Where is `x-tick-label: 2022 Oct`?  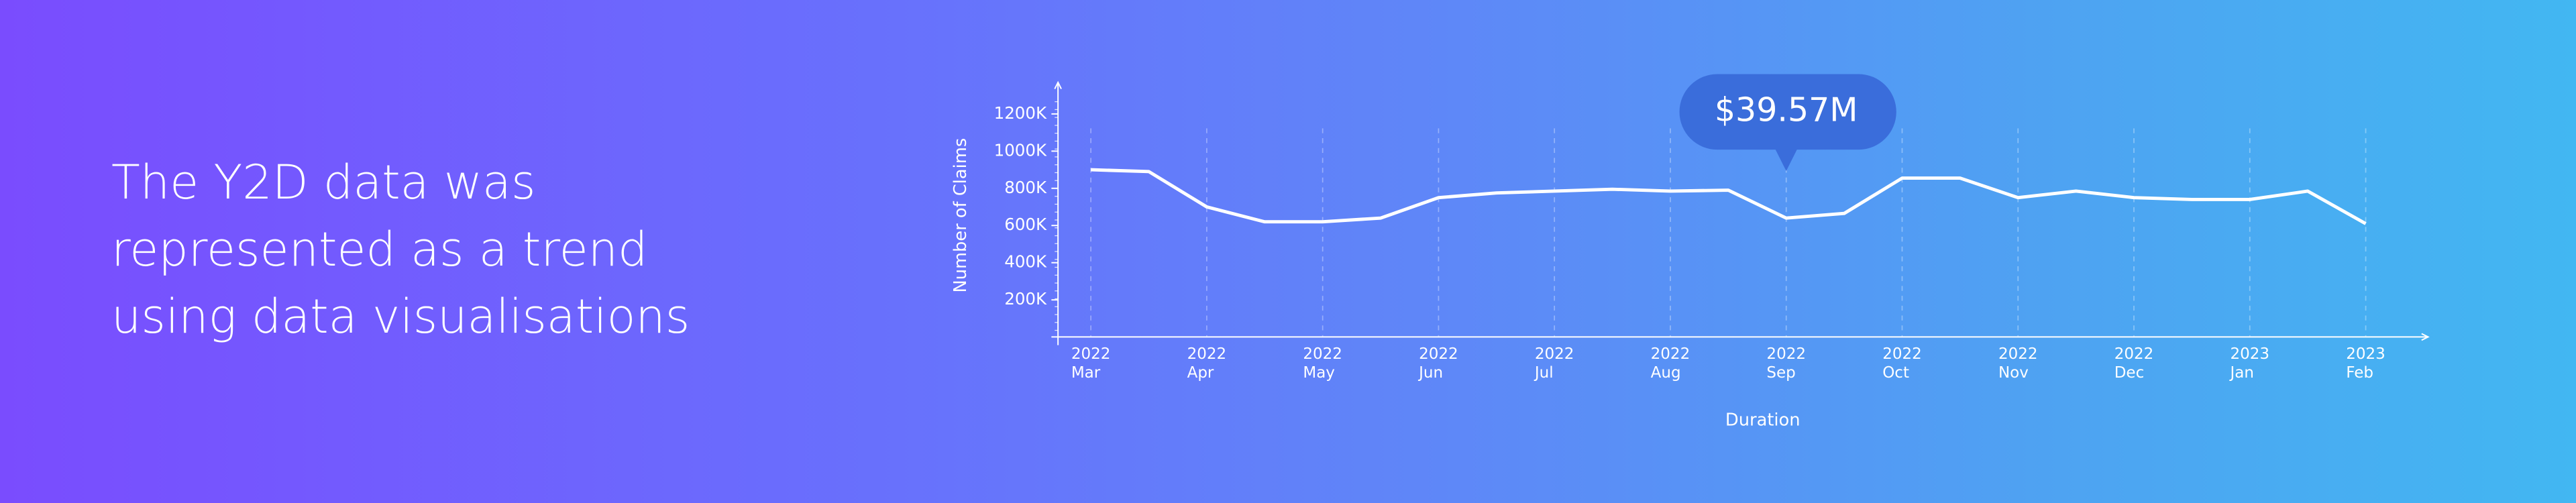
x-tick-label: 2022 Oct is located at coordinates (1902, 363).